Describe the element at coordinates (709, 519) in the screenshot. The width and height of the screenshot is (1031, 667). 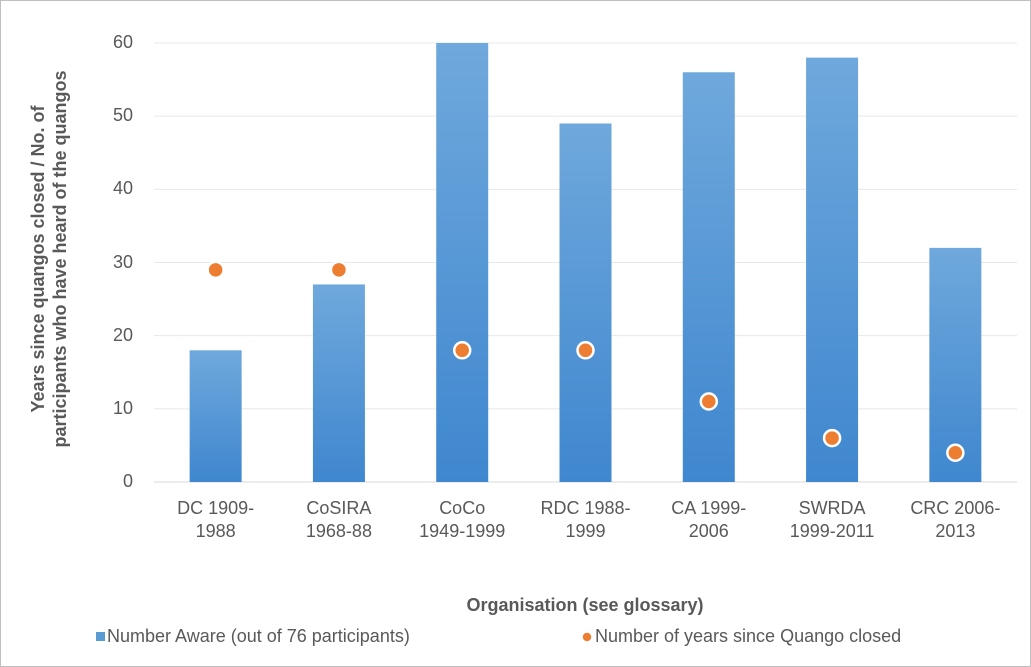
I see `x-tick-label: CA 1999- 2006` at that location.